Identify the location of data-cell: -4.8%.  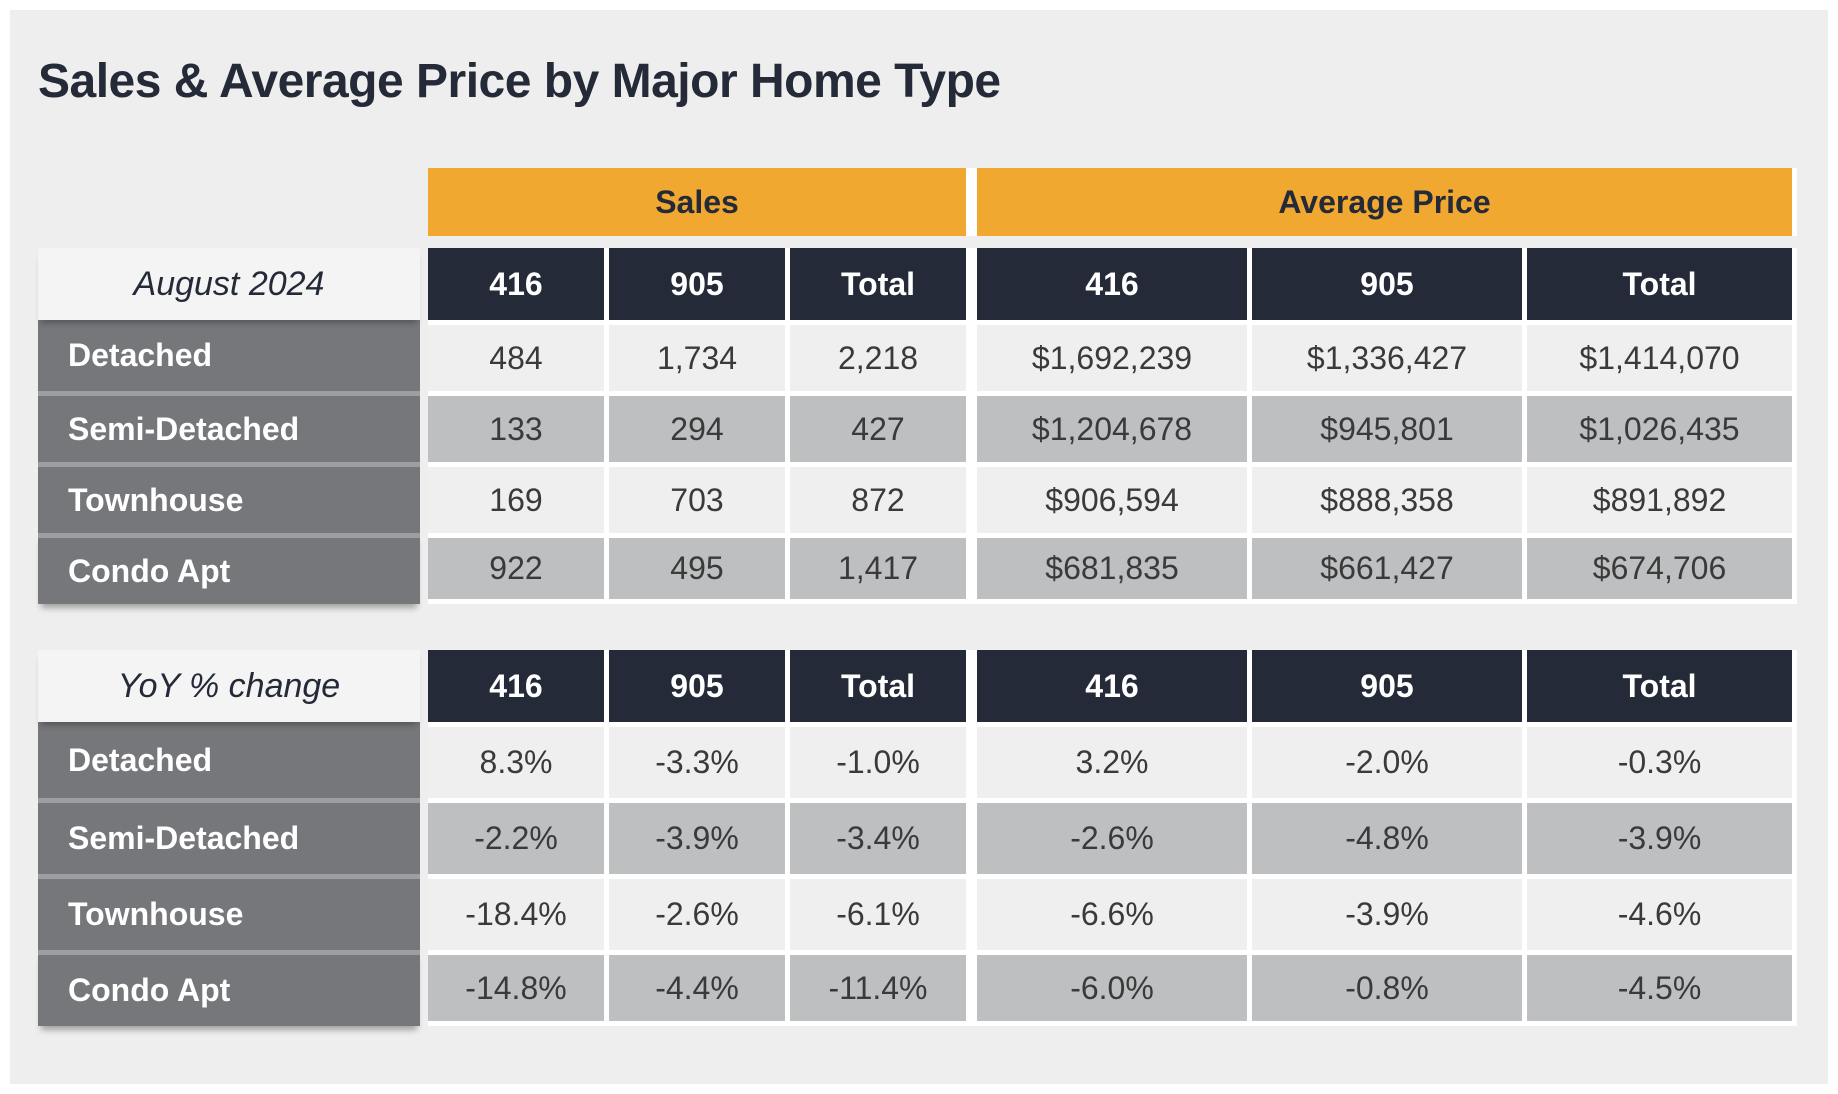
(1384, 836).